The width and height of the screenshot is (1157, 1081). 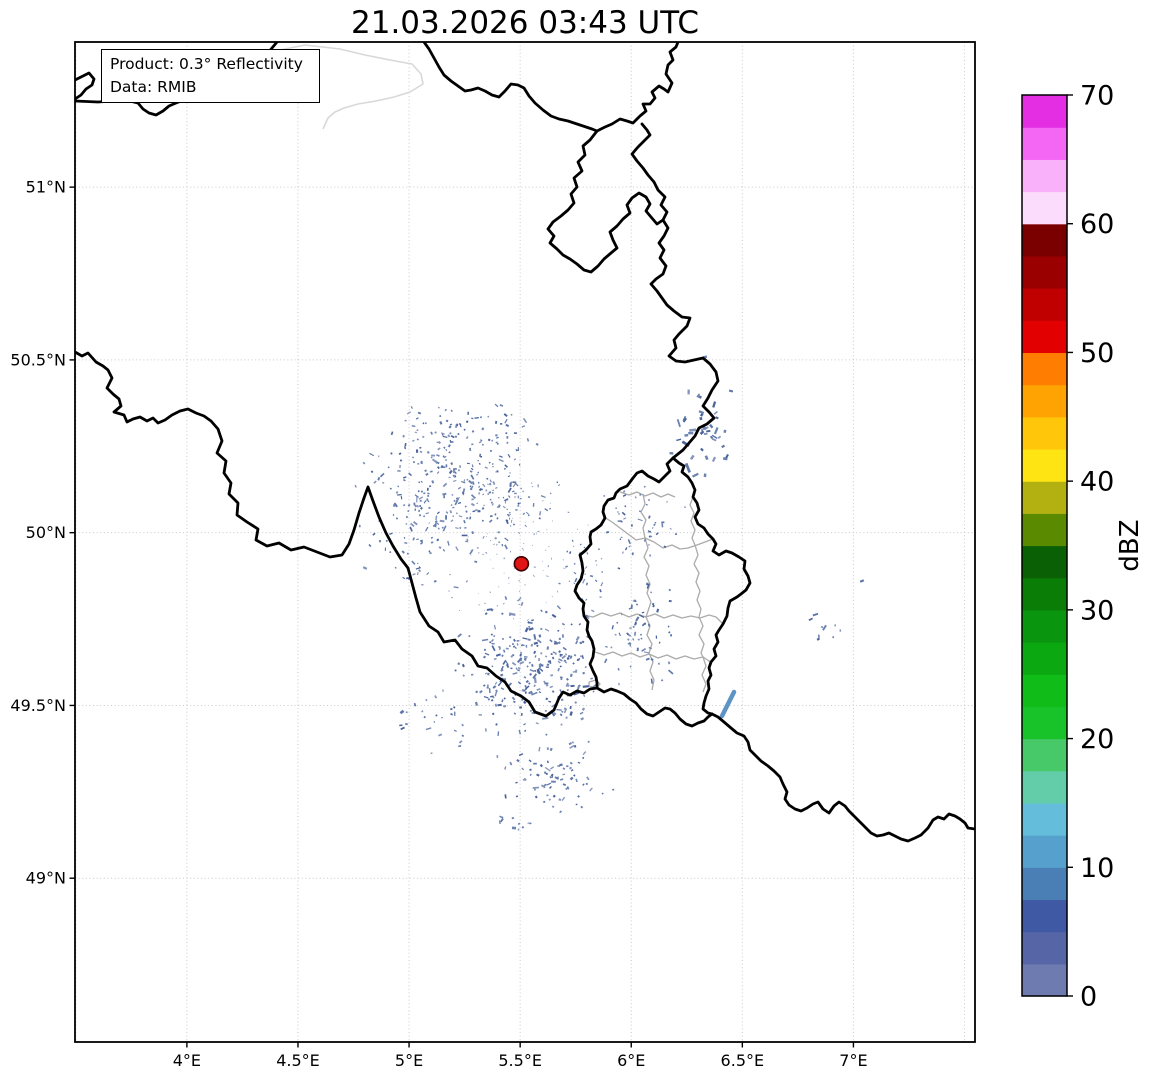 What do you see at coordinates (1044, 787) in the screenshot?
I see `colorbar-cell` at bounding box center [1044, 787].